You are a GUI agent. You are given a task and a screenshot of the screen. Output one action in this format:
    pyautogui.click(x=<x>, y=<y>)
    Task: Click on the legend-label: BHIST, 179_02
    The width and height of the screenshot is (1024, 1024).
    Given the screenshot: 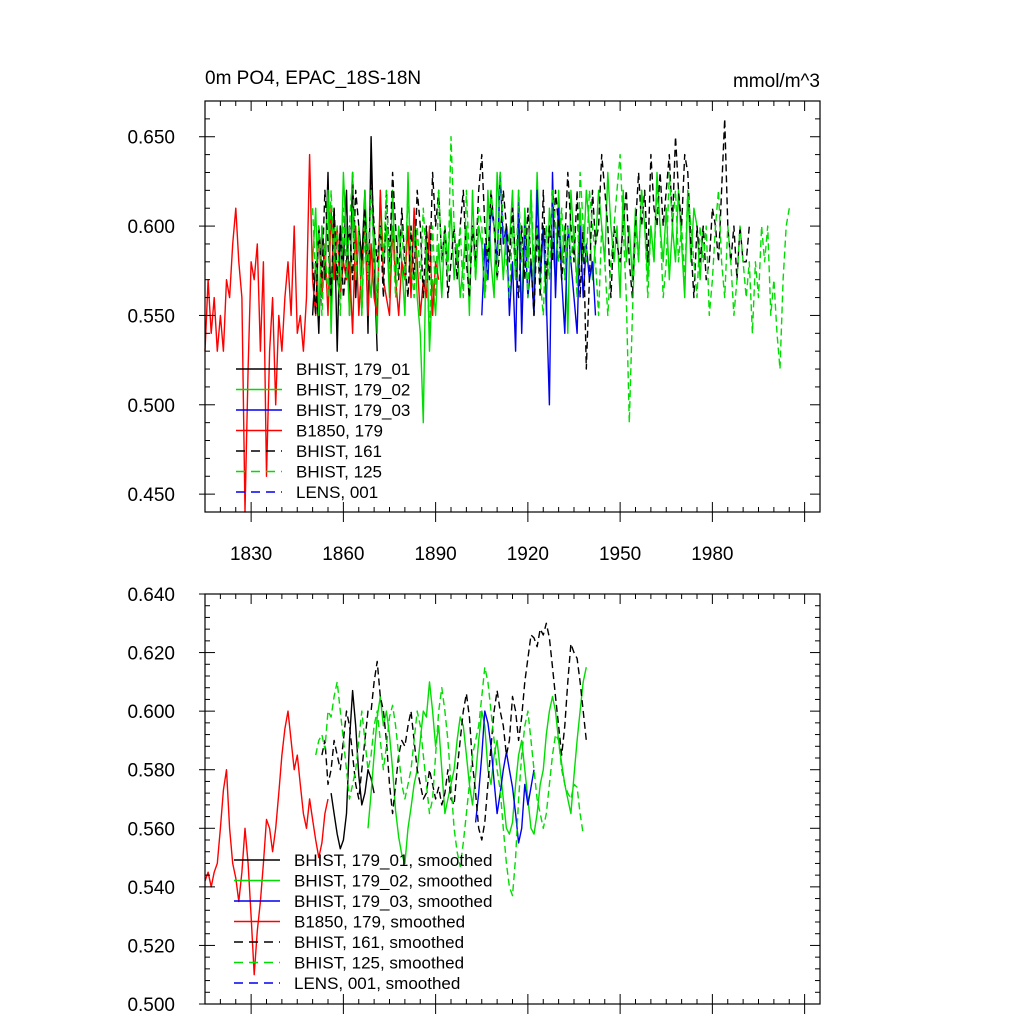 What is the action you would take?
    pyautogui.click(x=353, y=390)
    